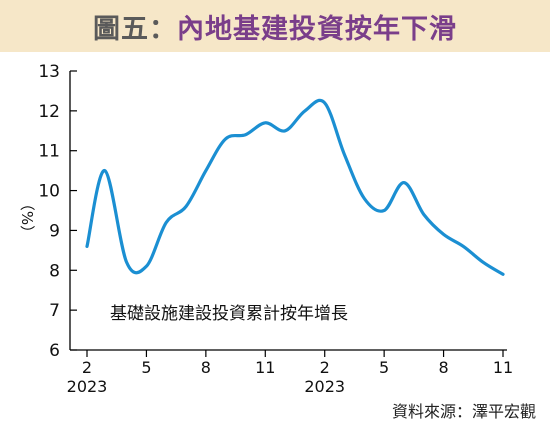 The image size is (550, 430). What do you see at coordinates (317, 29) in the screenshot?
I see `chart-title: 內地基建投資按年下滑` at bounding box center [317, 29].